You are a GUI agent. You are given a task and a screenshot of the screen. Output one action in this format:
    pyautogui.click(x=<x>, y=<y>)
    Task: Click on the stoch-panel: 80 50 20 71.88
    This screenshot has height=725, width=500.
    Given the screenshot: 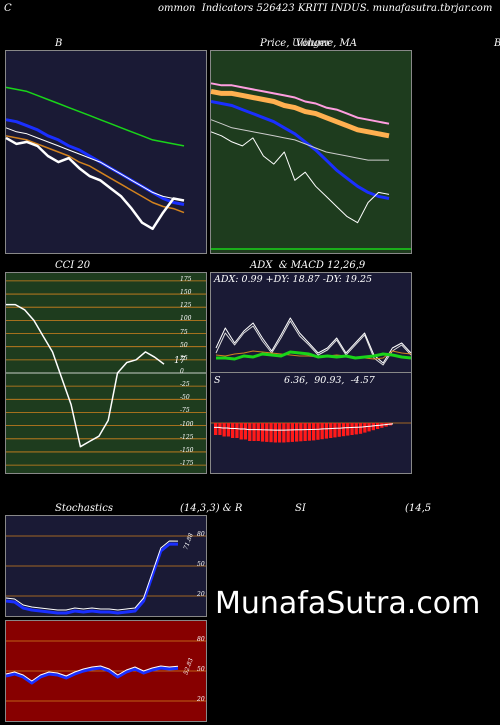 What is the action you would take?
    pyautogui.click(x=106, y=566)
    